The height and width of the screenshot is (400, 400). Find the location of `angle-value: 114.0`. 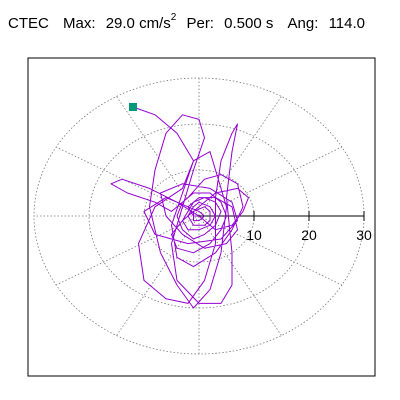

angle-value: 114.0 is located at coordinates (347, 23).